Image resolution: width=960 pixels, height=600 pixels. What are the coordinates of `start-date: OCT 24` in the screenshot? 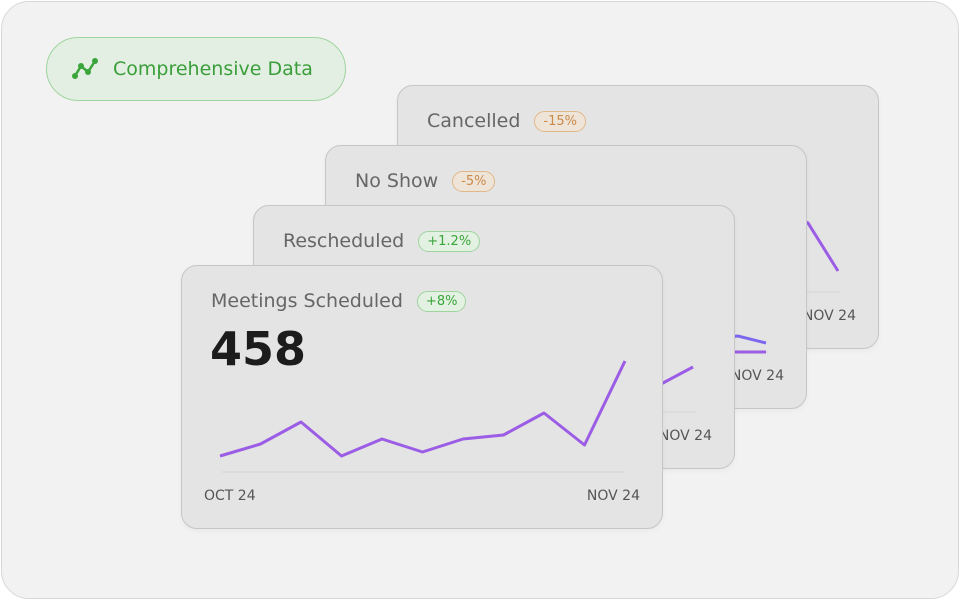 It's located at (230, 496).